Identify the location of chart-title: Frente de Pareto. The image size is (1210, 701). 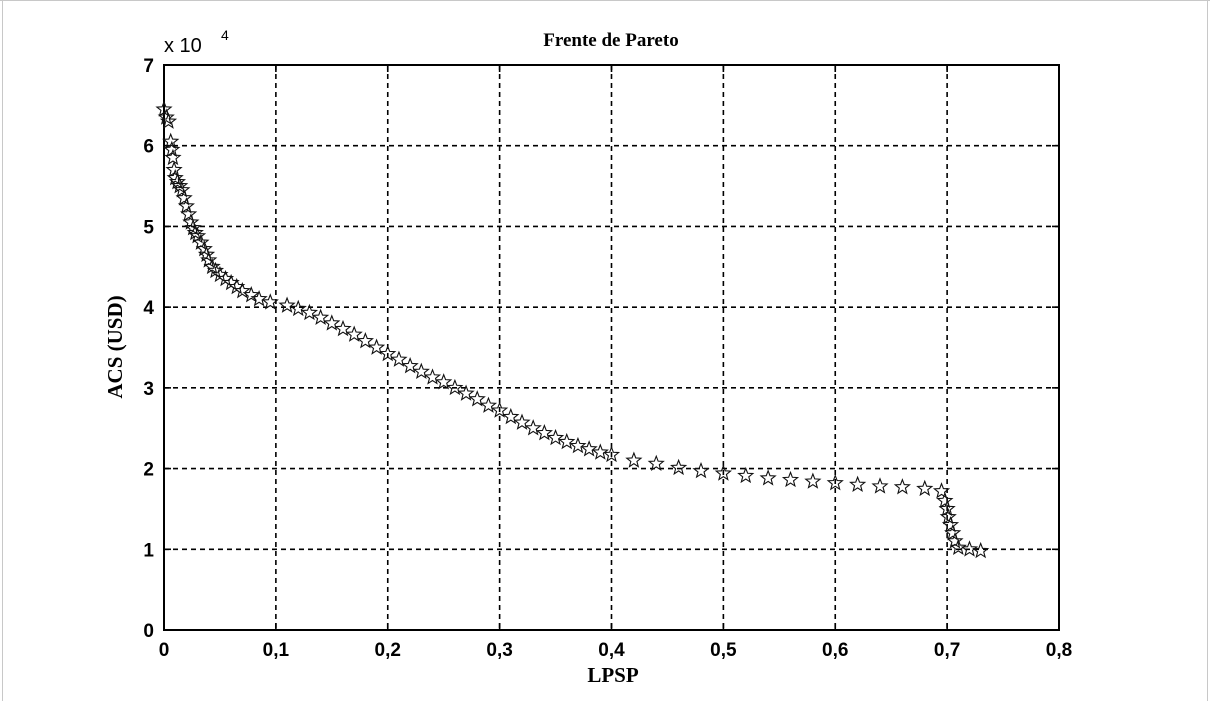
(610, 40).